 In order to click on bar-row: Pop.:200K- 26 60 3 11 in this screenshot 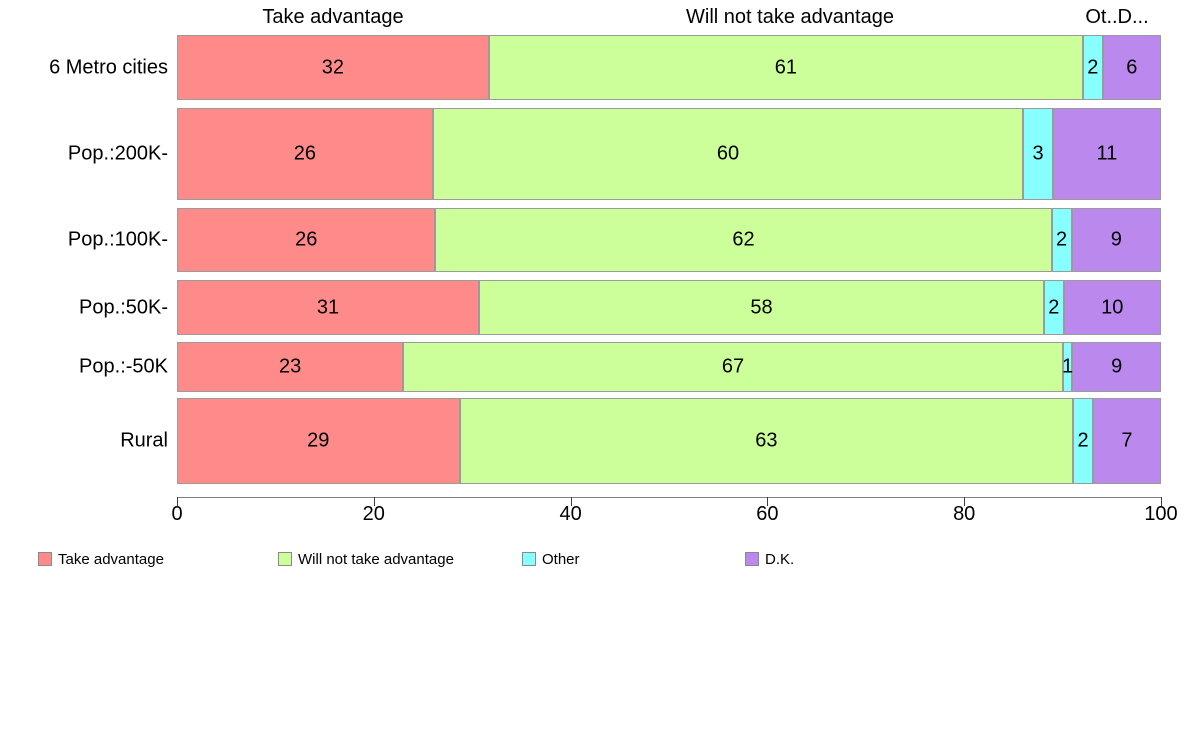, I will do `click(594, 154)`.